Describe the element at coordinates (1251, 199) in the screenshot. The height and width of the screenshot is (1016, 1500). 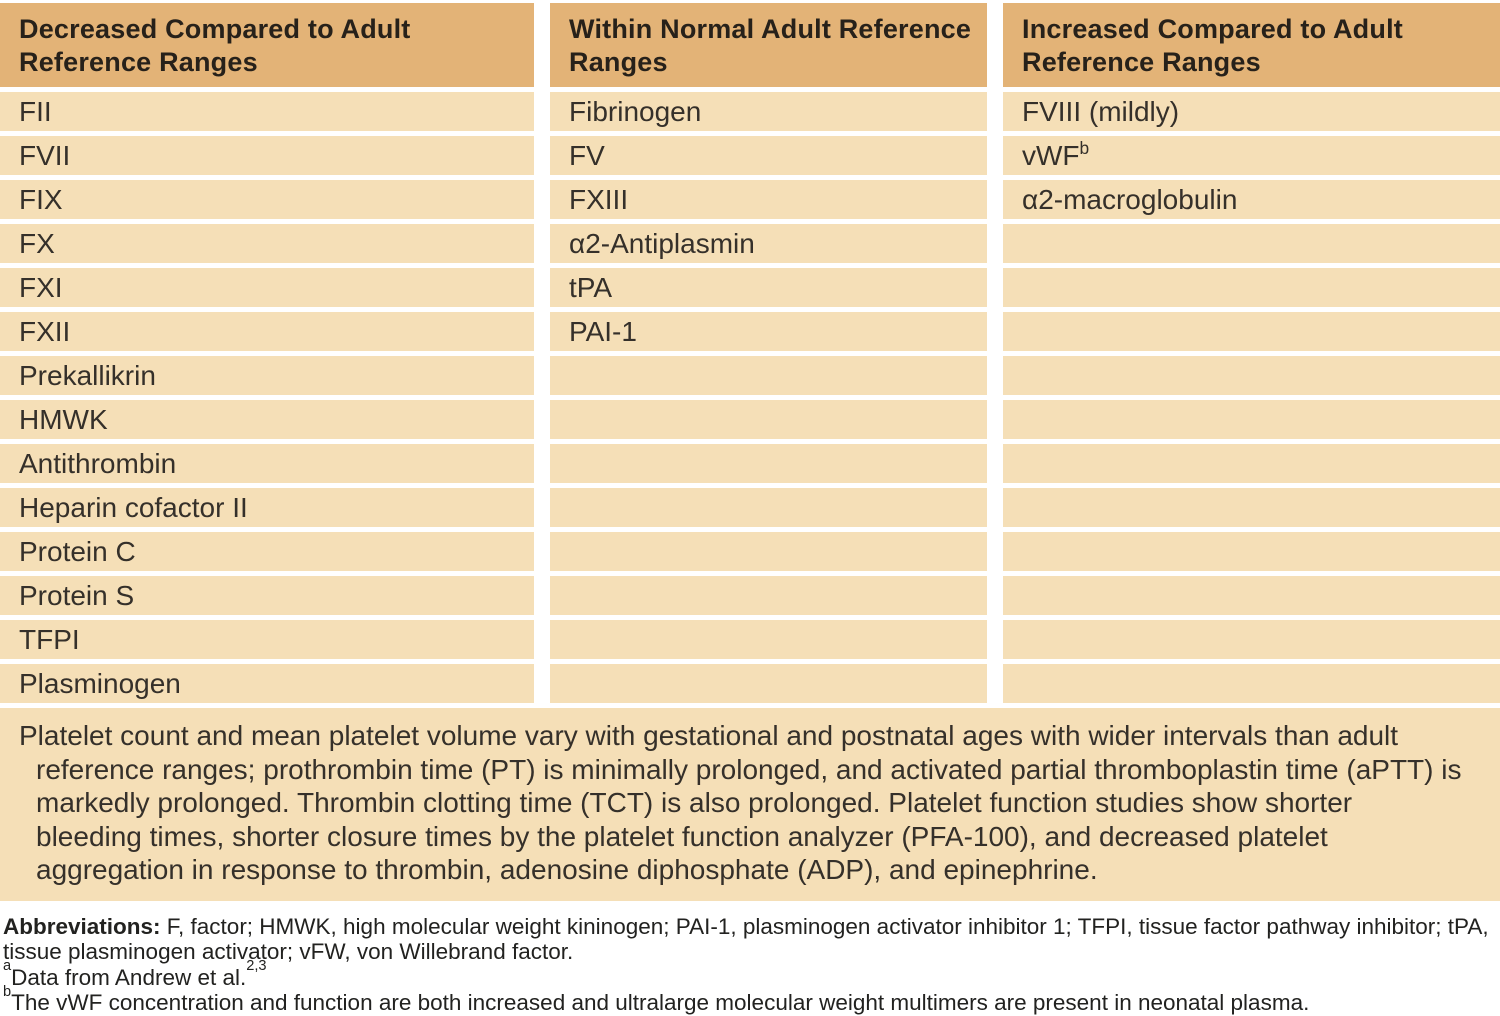
I see `table-cell: α2-macroglobulin` at that location.